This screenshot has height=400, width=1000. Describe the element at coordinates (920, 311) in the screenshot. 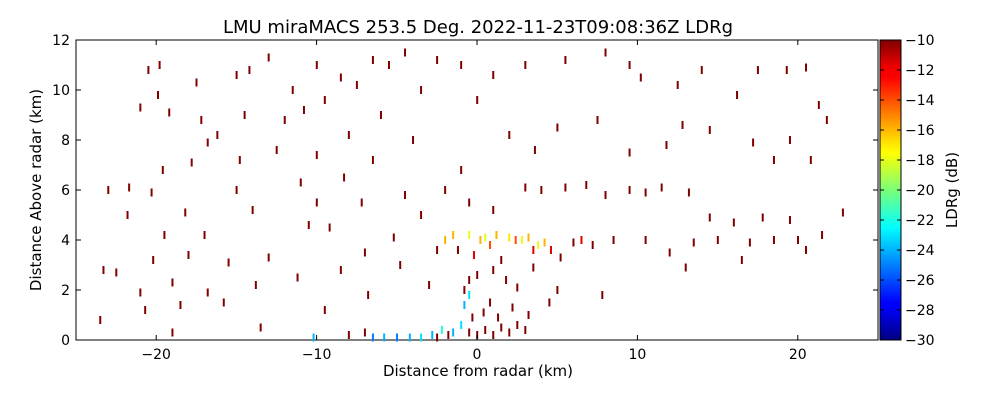

I see `colorbar-tick-label: −28` at that location.